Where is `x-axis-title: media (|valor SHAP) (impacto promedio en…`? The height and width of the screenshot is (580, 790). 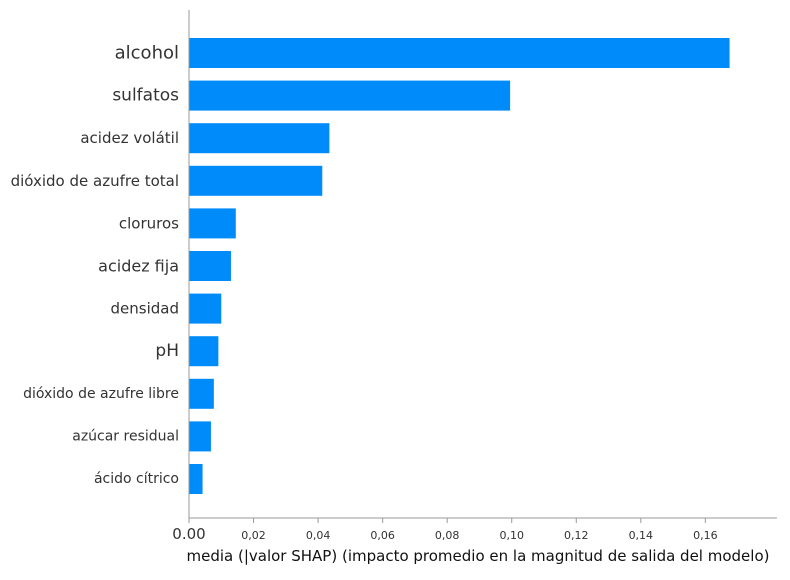
x-axis-title: media (|valor SHAP) (impacto promedio en… is located at coordinates (478, 556).